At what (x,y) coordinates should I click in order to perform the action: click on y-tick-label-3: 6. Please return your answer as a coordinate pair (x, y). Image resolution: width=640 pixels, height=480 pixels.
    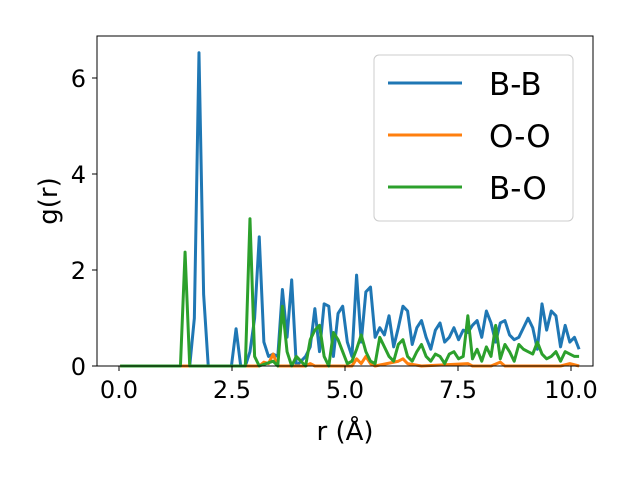
    Looking at the image, I should click on (78, 79).